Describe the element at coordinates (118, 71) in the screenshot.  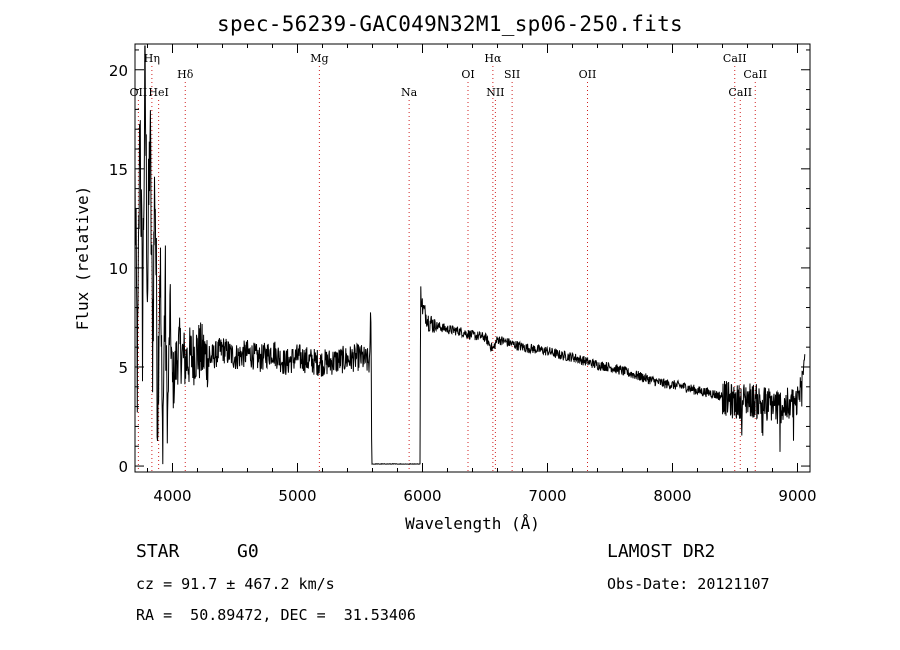
I see `y-tick-label: 20` at that location.